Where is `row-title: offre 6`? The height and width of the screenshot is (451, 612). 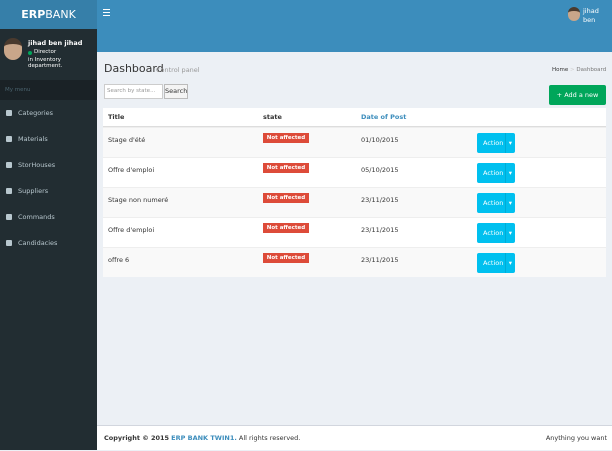 row-title: offre 6 is located at coordinates (119, 260).